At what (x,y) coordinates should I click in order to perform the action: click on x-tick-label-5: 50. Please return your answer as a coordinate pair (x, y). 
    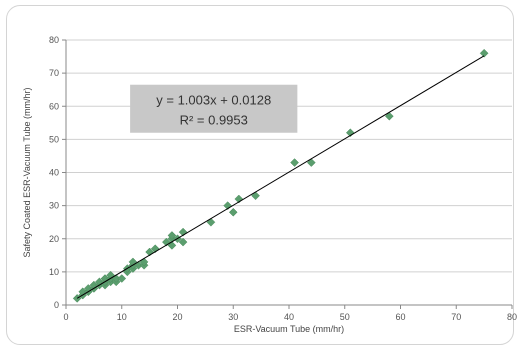
    Looking at the image, I should click on (345, 317).